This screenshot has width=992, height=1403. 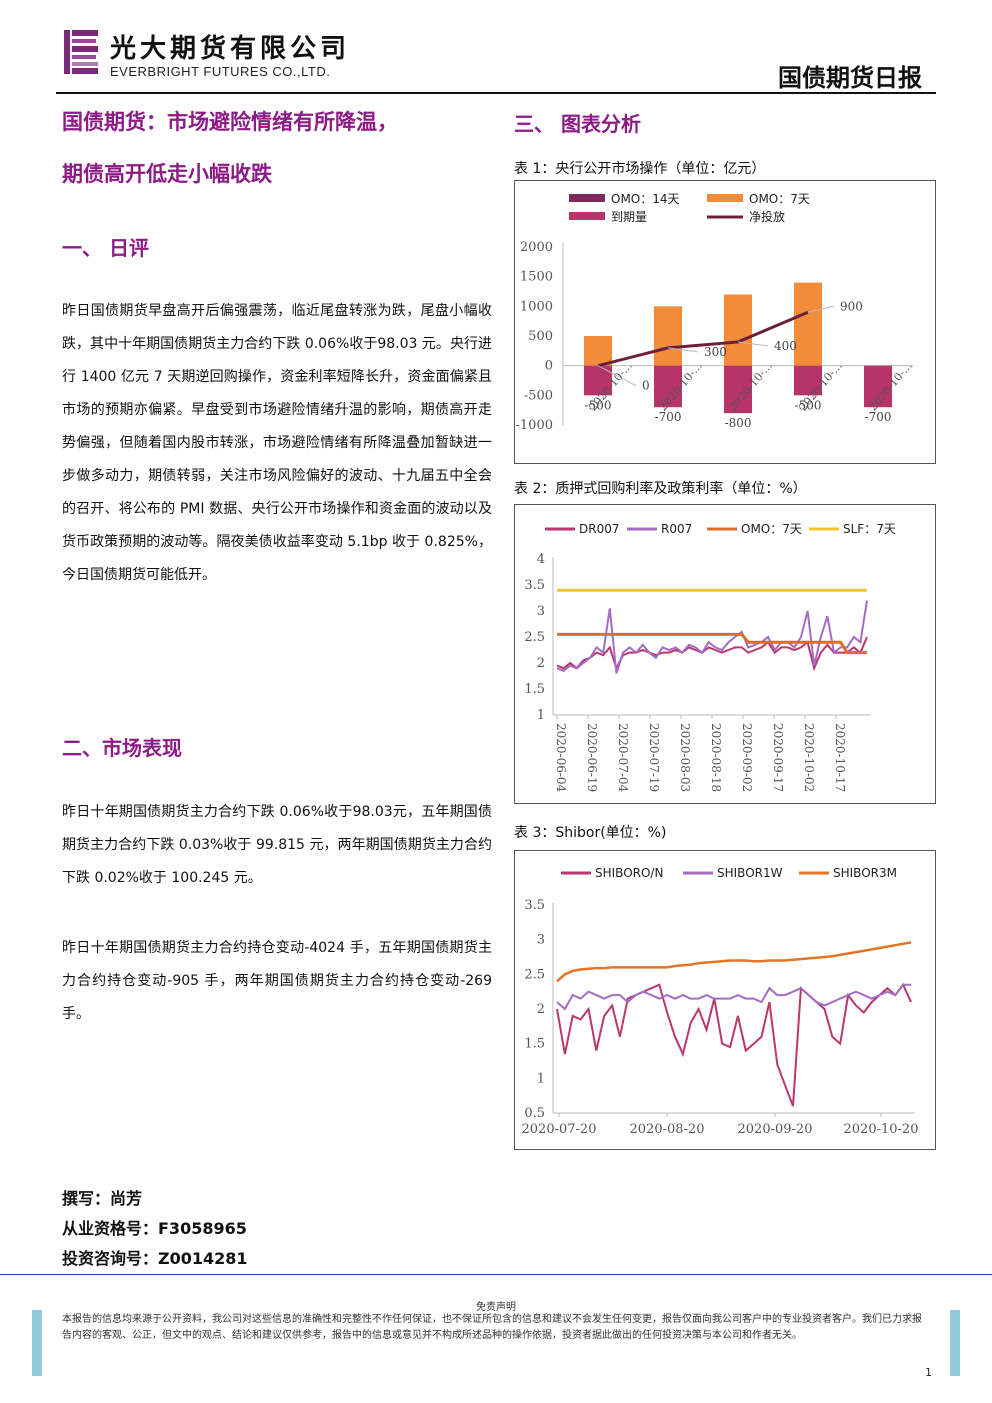 I want to click on header-divider, so click(x=496, y=93).